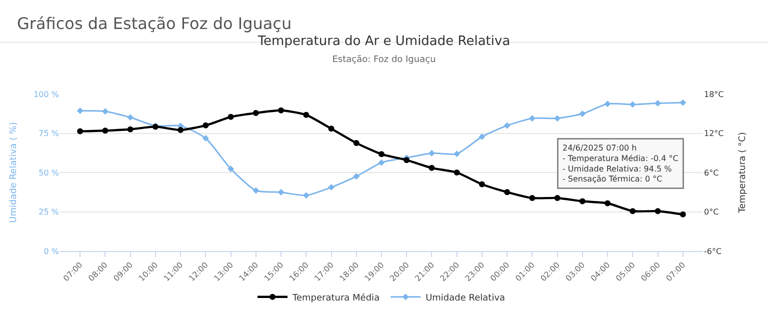 The width and height of the screenshot is (768, 323). I want to click on annotation: 24/6/2025 07:00 h - Temperatura Média: -0.4 °C - Umidade Relativa: 94.5 % - Sensação Térmica: 0 °C, so click(620, 164).